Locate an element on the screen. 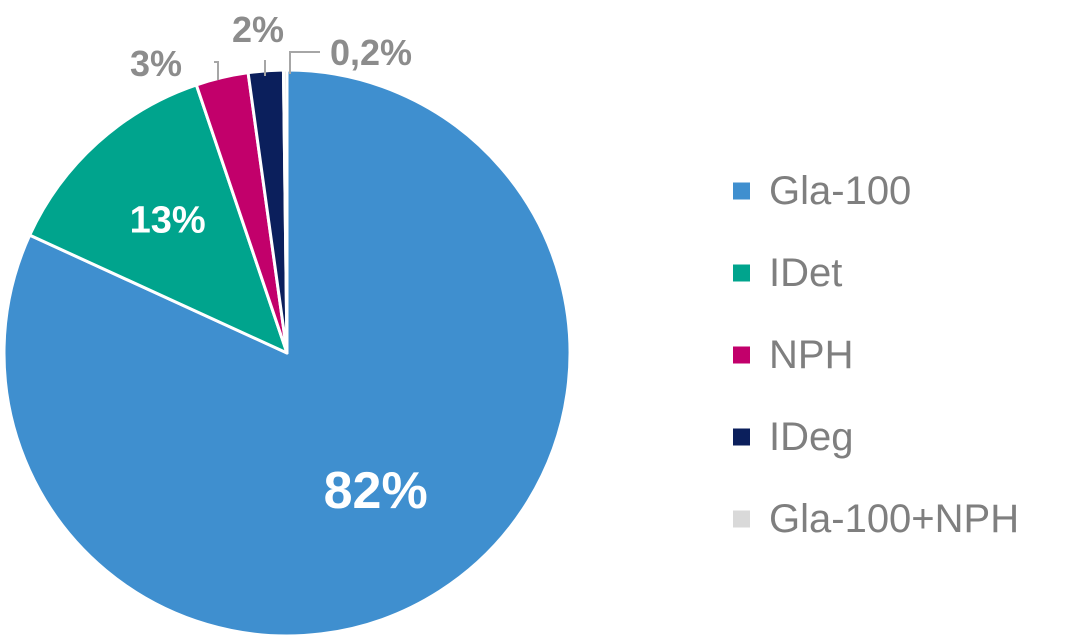 The height and width of the screenshot is (643, 1080). legend-label-gla-100-plus-nph: Gla-100+NPH is located at coordinates (894, 519).